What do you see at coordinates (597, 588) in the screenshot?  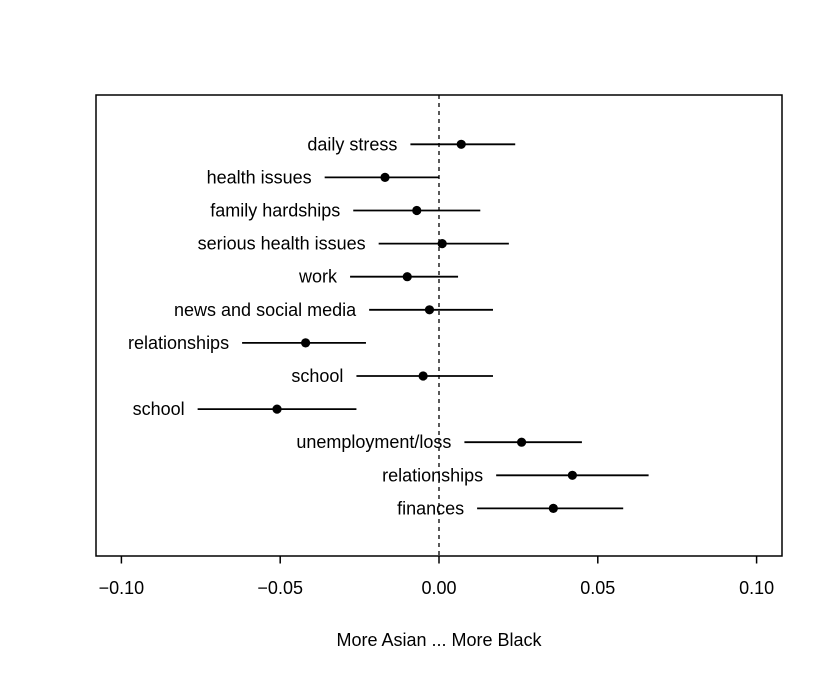 I see `x-tick-label: 0.05` at bounding box center [597, 588].